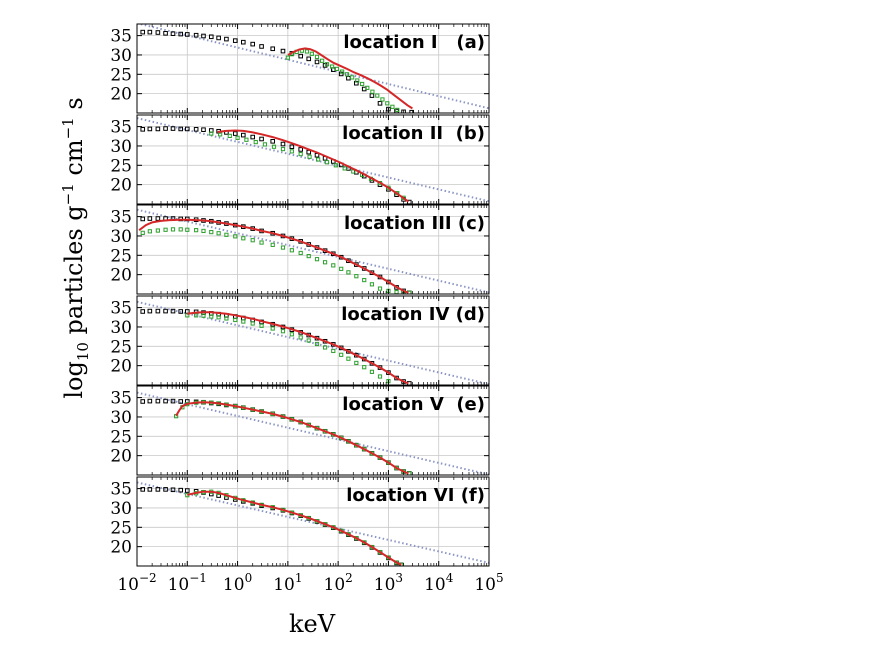 The image size is (891, 645). What do you see at coordinates (310, 583) in the screenshot?
I see `x-tick-labels: 10⁻² 10⁻¹ 10⁰ 10¹ 10² 10³ 10⁴ 10⁵` at bounding box center [310, 583].